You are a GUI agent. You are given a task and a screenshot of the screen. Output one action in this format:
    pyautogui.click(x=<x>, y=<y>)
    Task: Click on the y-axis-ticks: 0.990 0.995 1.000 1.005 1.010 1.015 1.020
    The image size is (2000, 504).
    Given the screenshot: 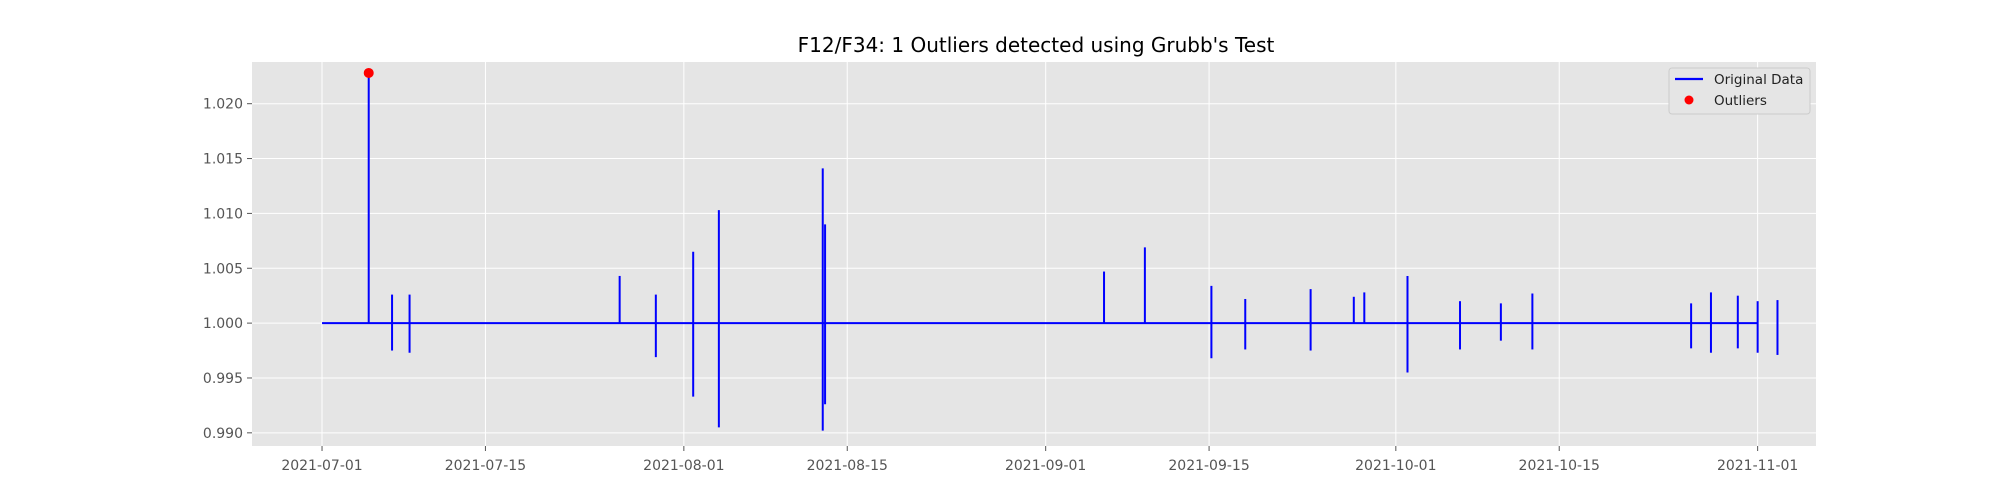 What is the action you would take?
    pyautogui.click(x=227, y=269)
    